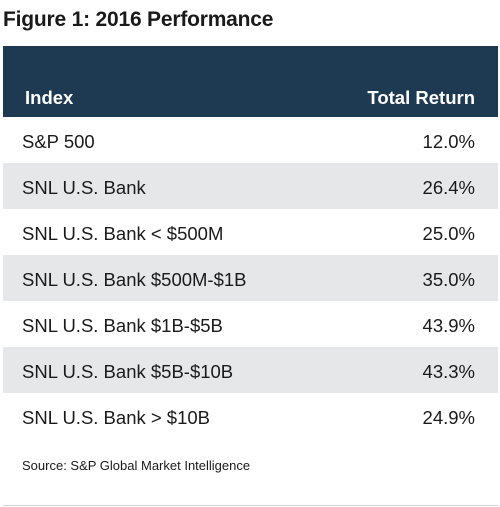  What do you see at coordinates (448, 279) in the screenshot?
I see `total-return-cell: 35.0%` at bounding box center [448, 279].